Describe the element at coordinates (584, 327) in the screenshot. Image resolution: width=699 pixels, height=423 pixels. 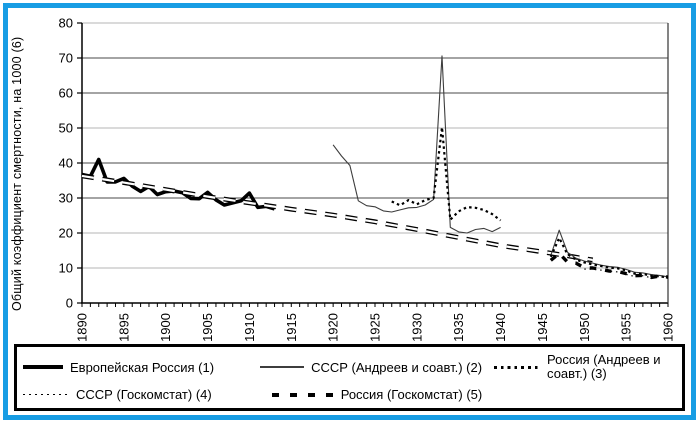
I see `x-tick-label: 1950` at that location.